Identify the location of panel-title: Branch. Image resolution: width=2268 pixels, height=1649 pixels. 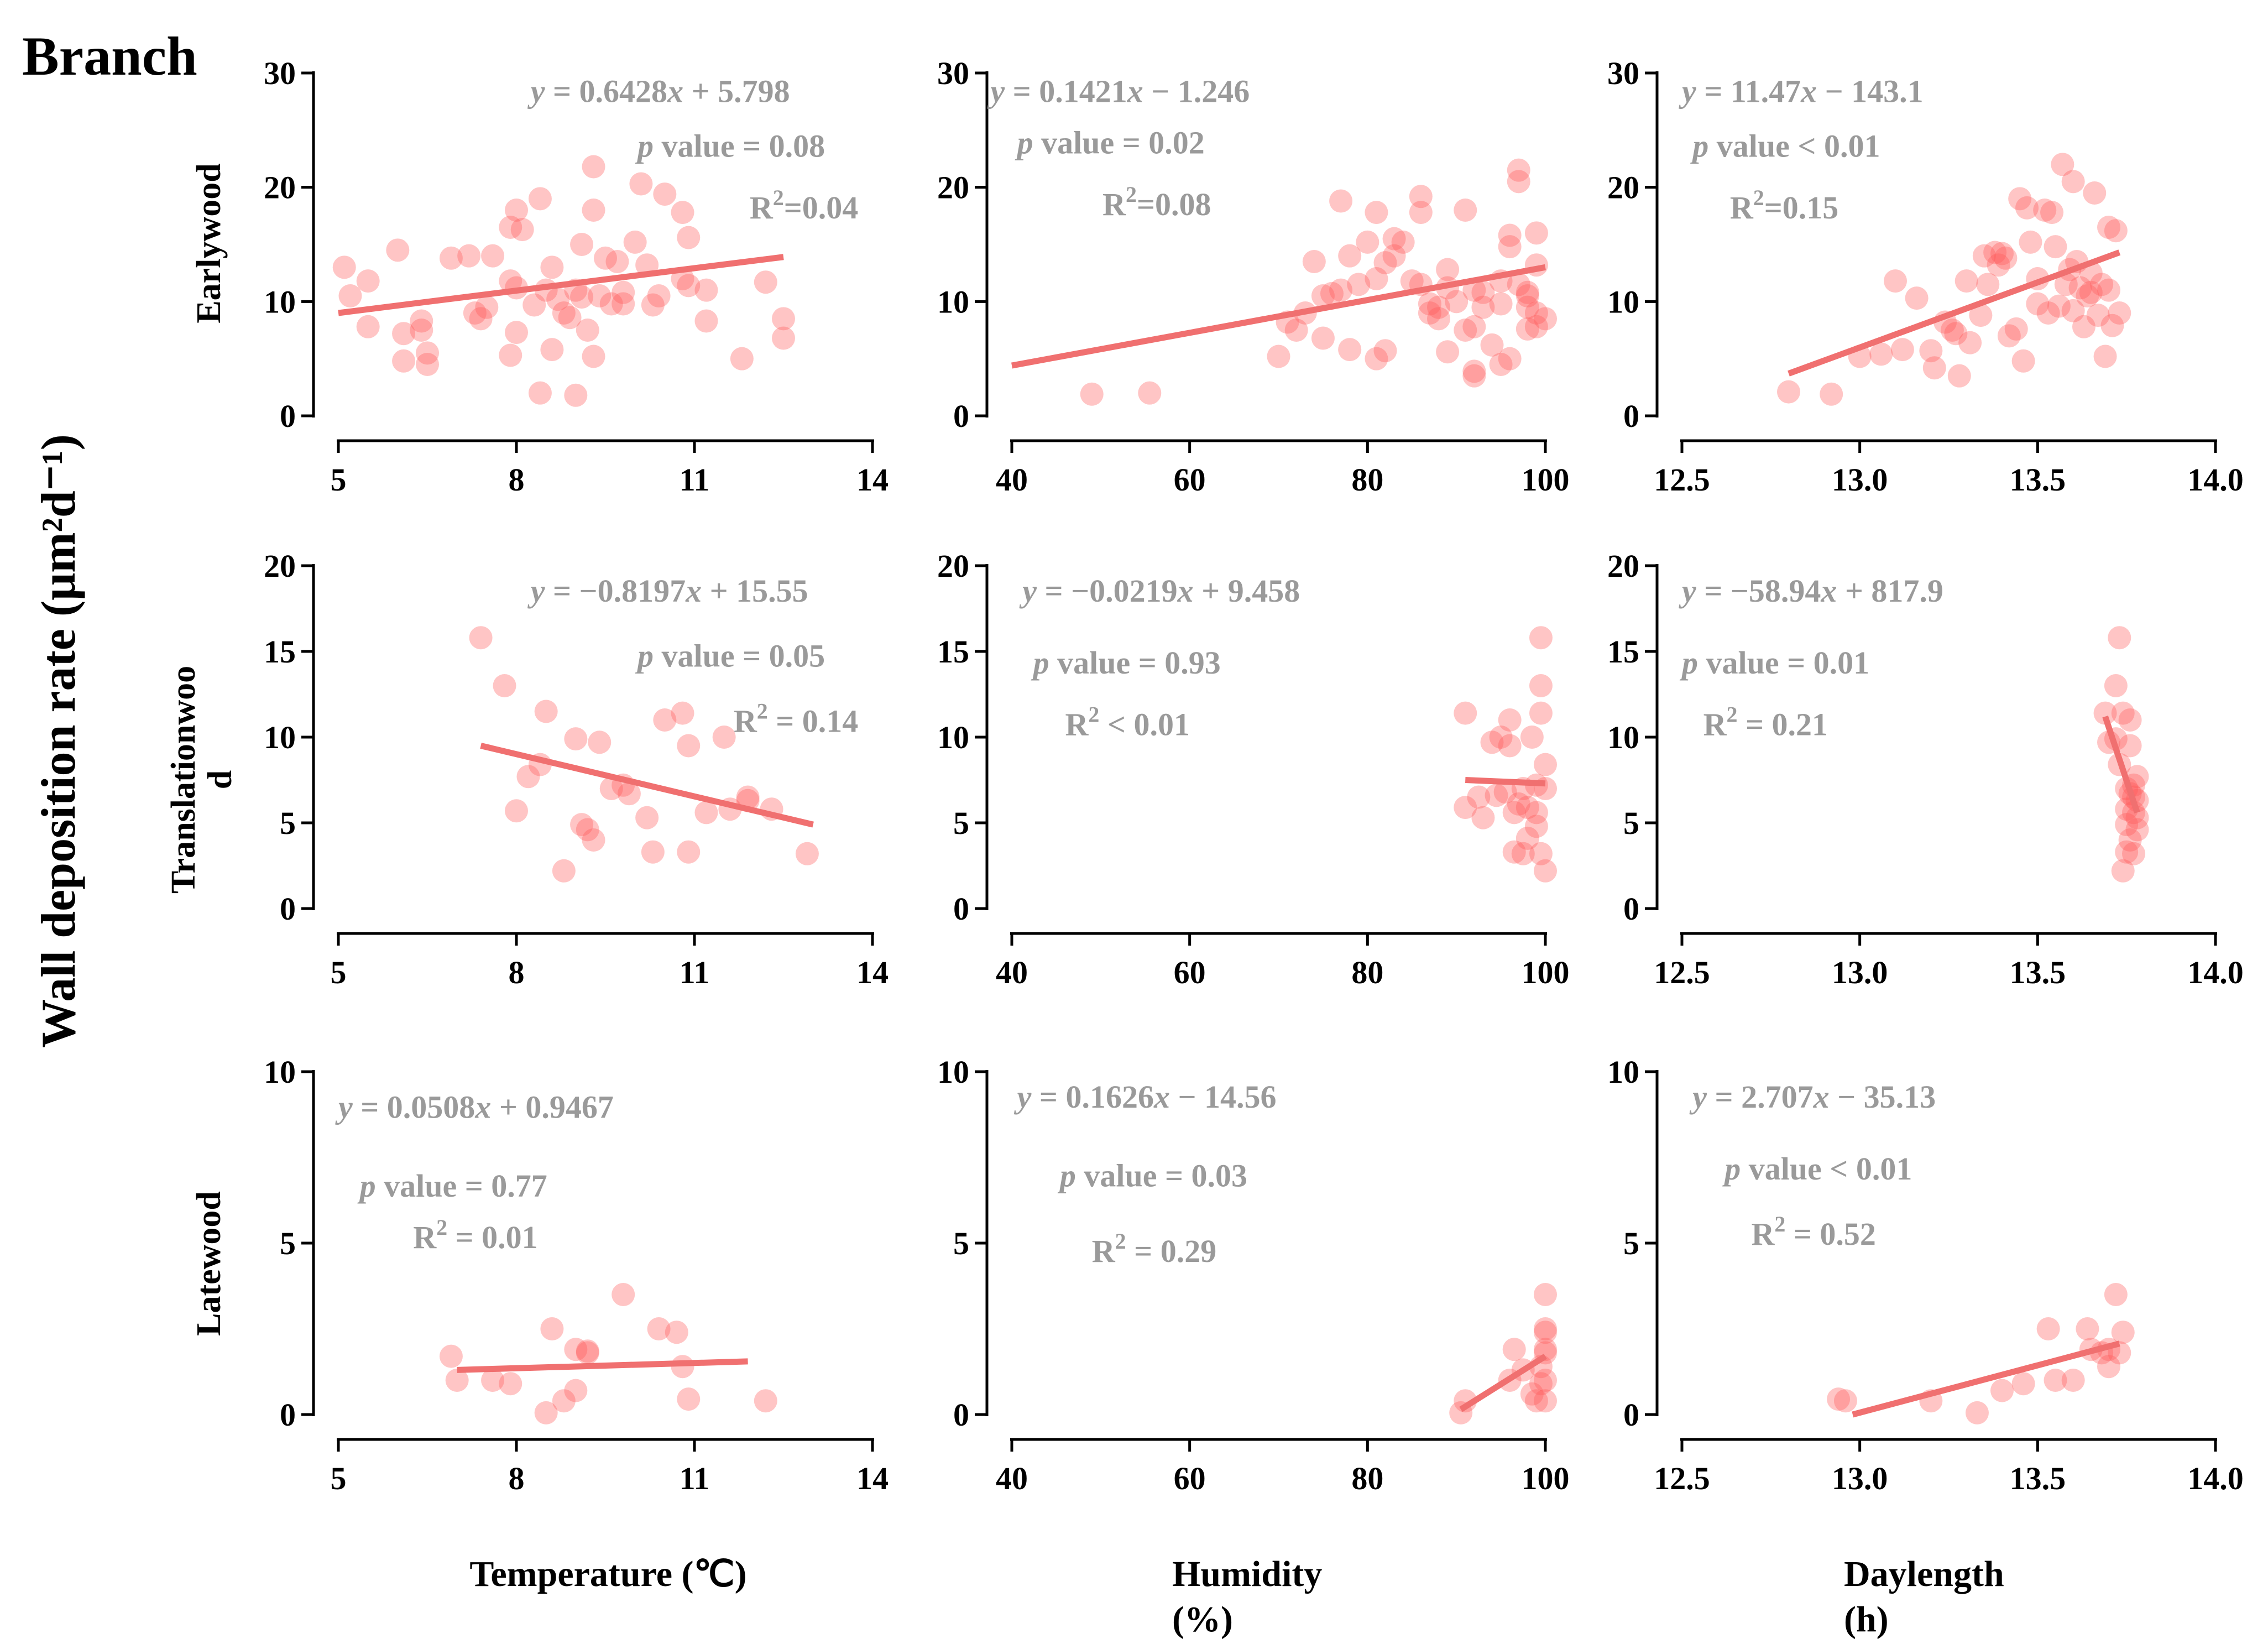
(109, 56).